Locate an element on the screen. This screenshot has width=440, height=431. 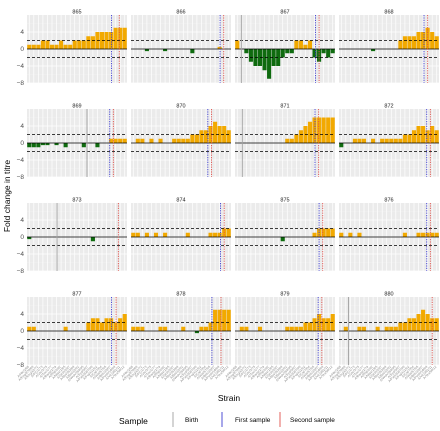
panel-878: 878 is located at coordinates (181, 329).